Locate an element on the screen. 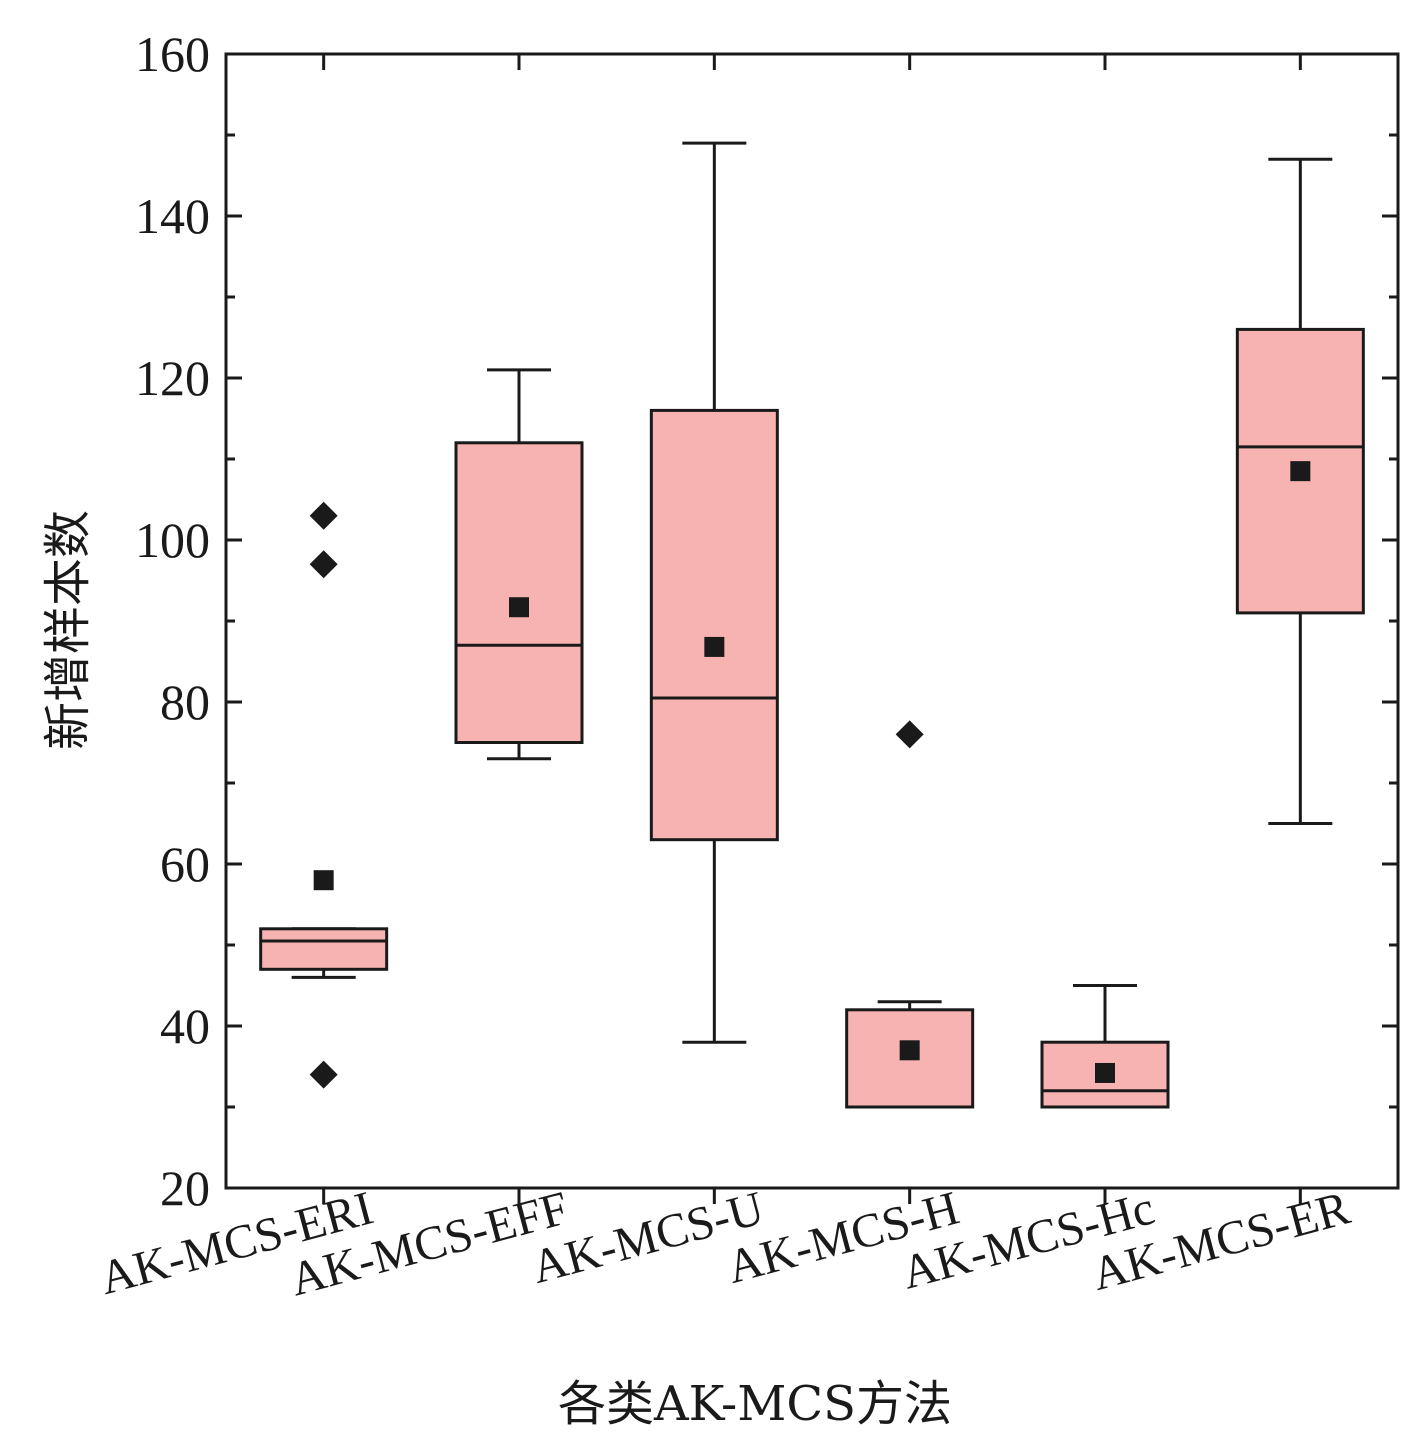 Image resolution: width=1417 pixels, height=1445 pixels. y-tick-label: 100 is located at coordinates (172, 540).